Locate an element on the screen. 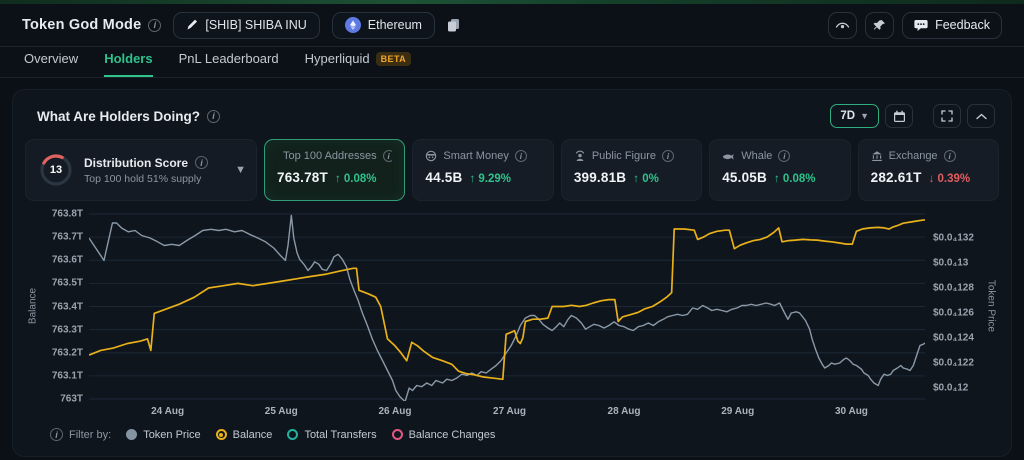  legend-label: Total Transfers is located at coordinates (340, 434).